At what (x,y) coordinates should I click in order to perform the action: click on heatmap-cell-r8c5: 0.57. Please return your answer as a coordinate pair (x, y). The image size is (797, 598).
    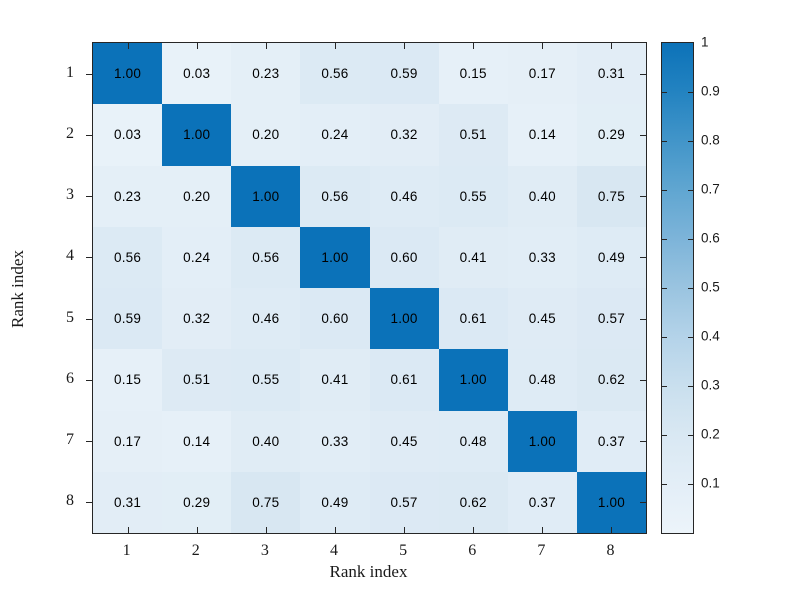
    Looking at the image, I should click on (404, 502).